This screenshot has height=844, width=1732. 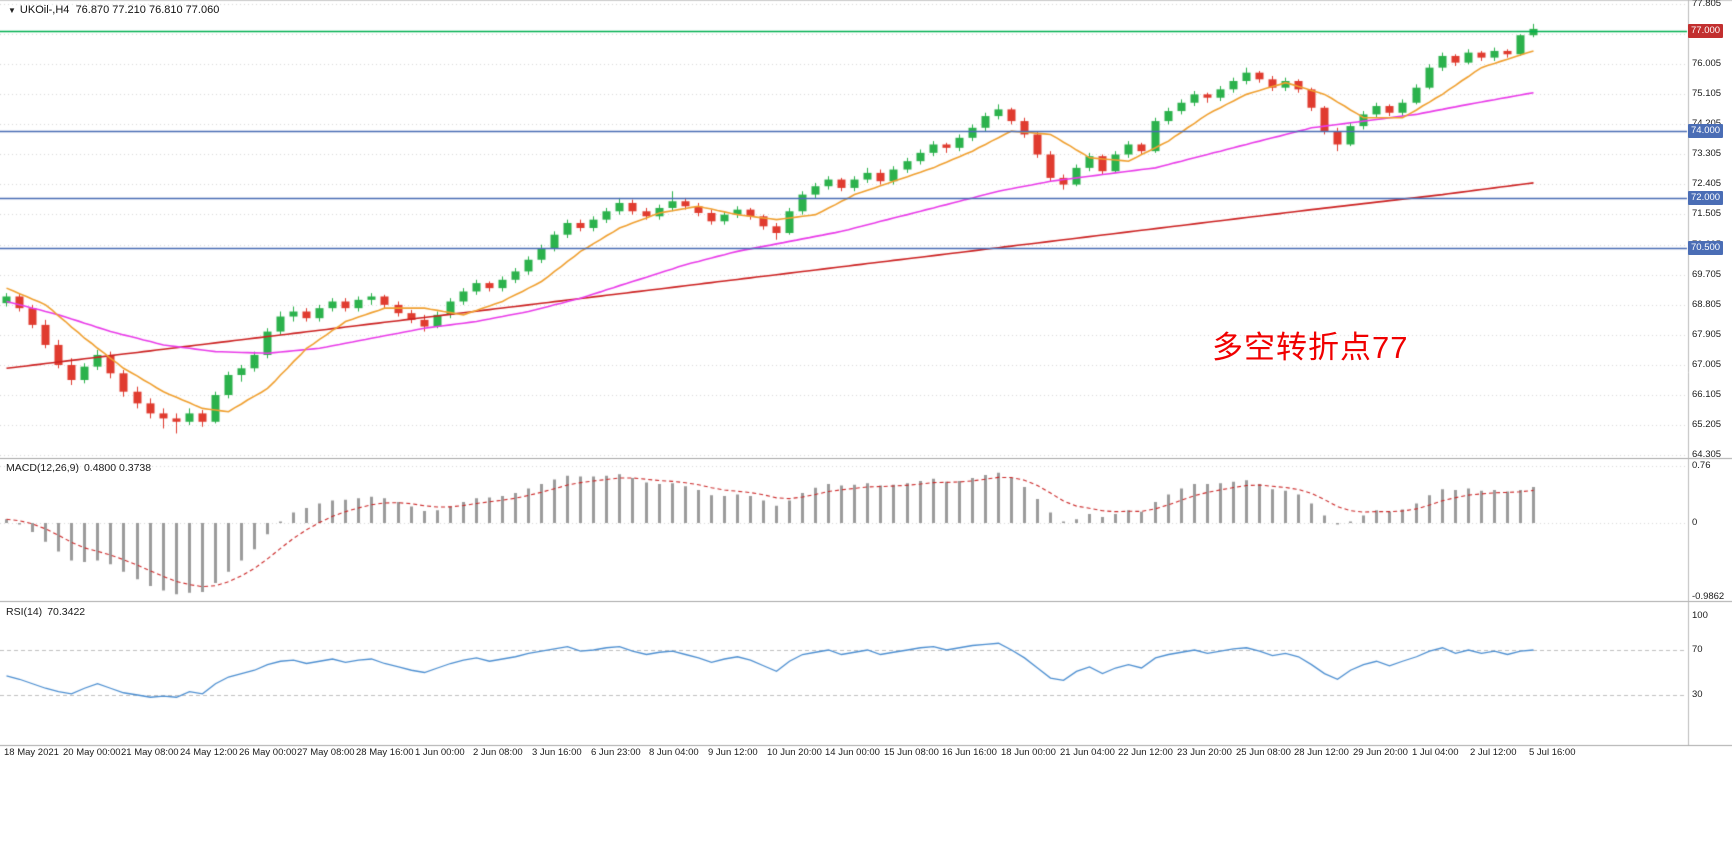 I want to click on time-axis, so click(x=866, y=754).